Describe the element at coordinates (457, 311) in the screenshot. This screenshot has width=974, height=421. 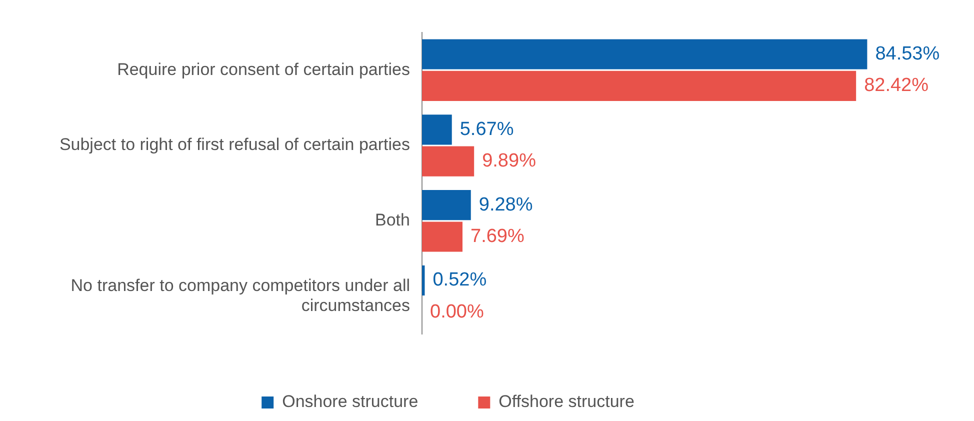
I see `data-label: 0.00%` at that location.